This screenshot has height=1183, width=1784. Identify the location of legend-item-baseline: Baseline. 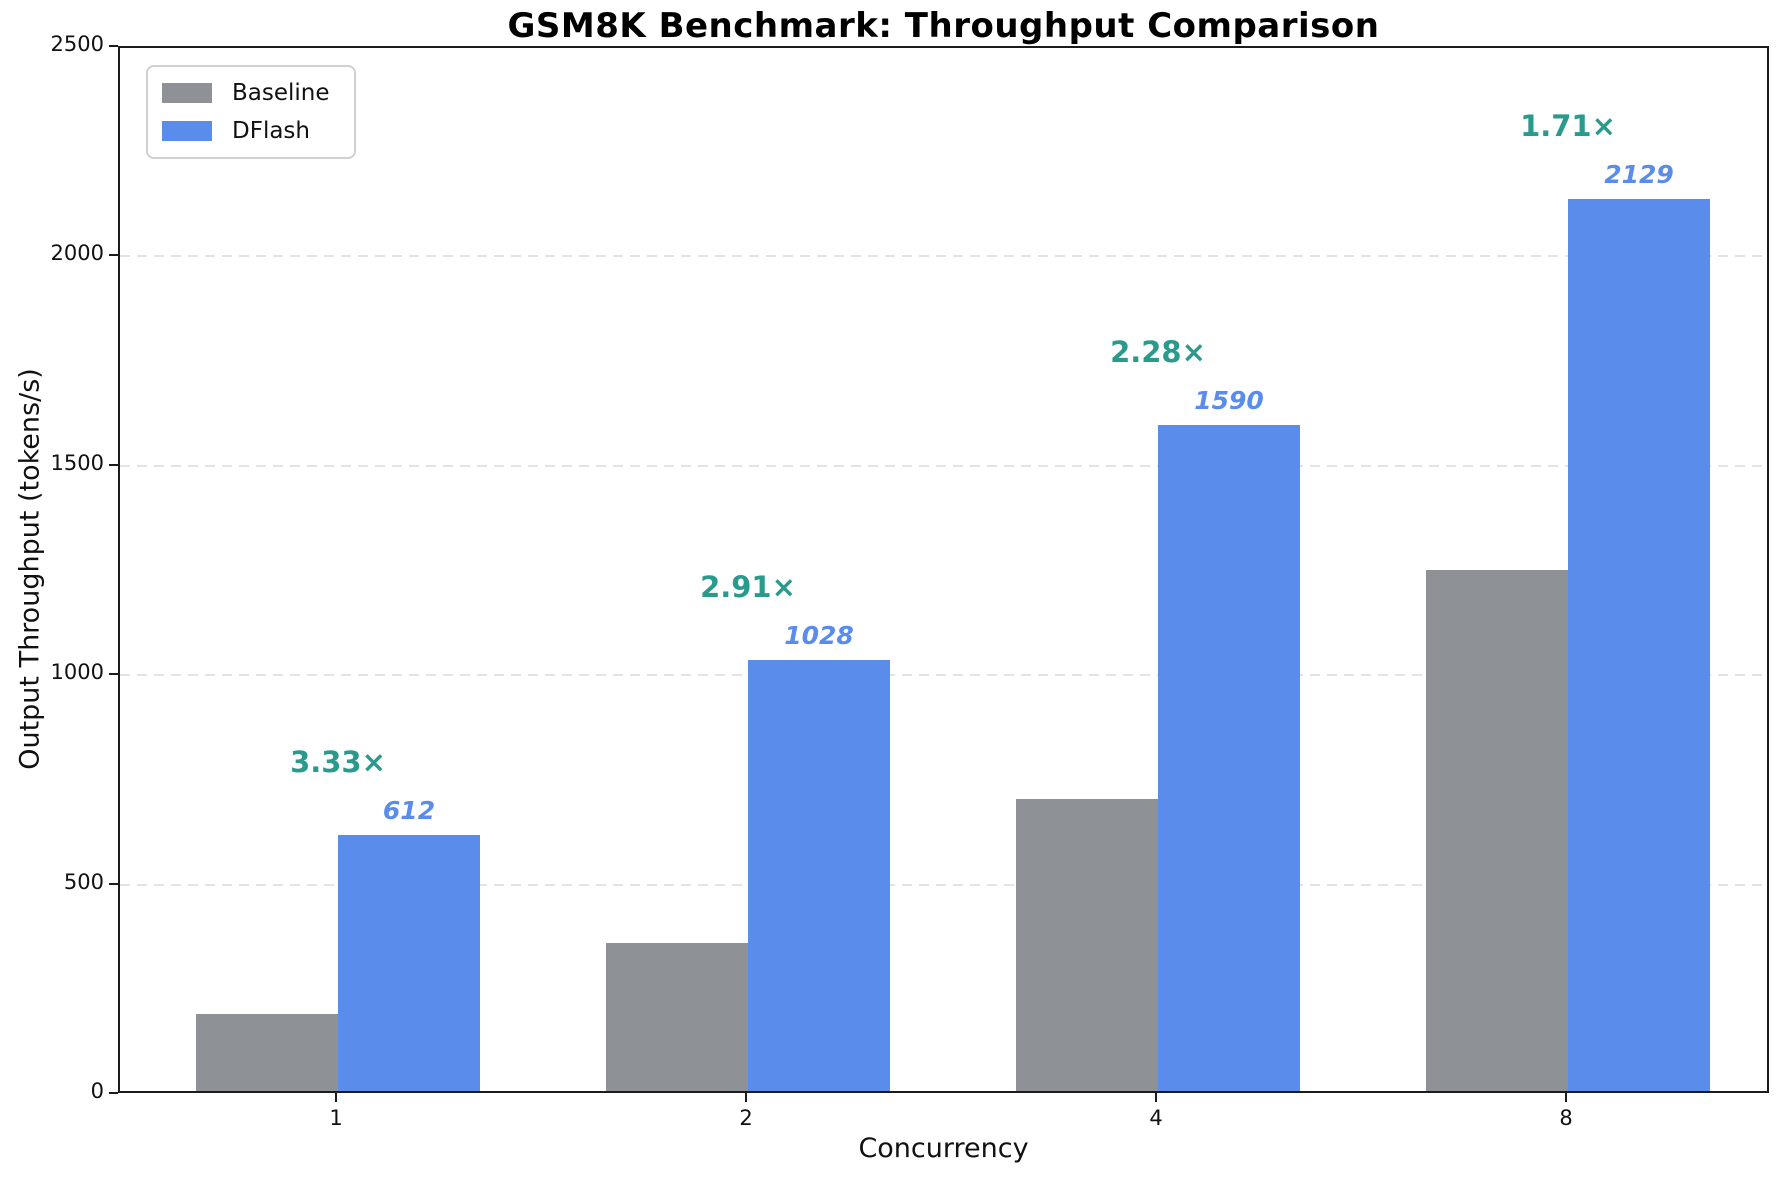
(246, 93).